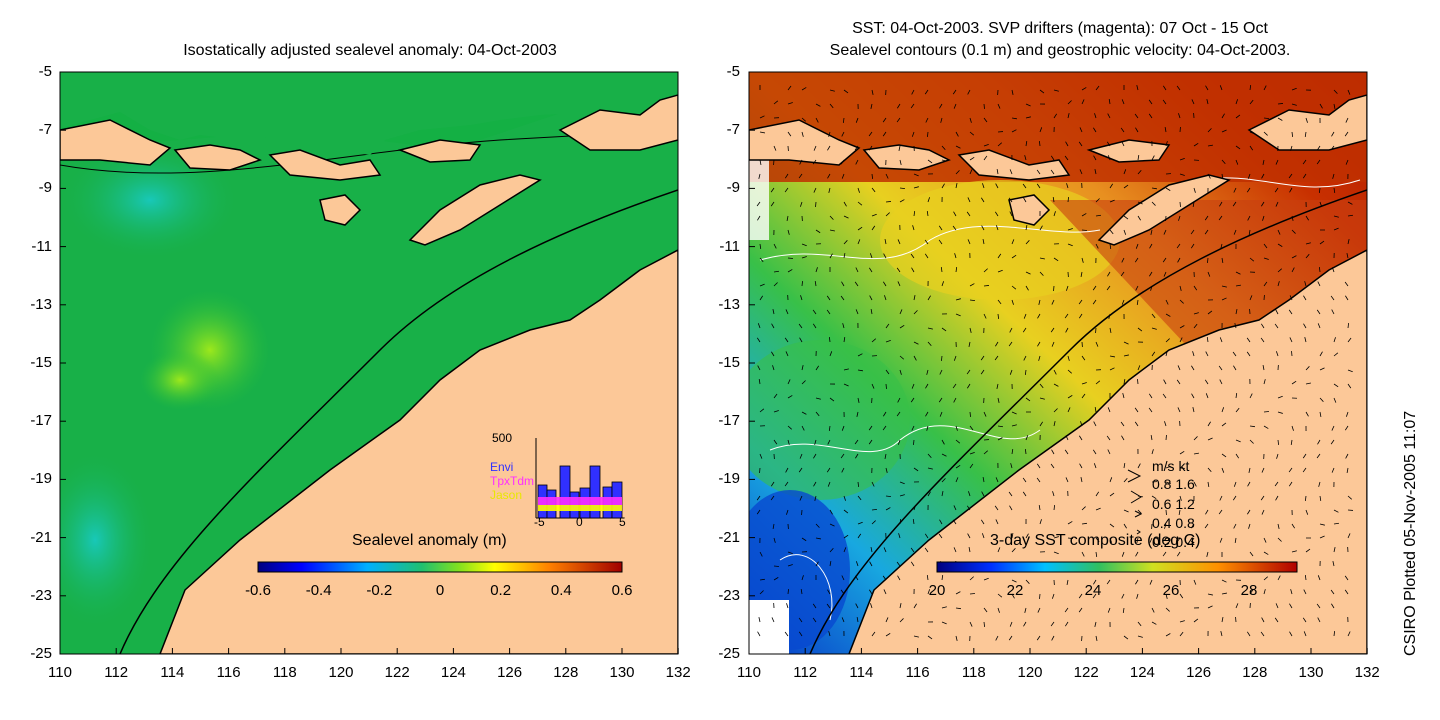 This screenshot has height=720, width=1440. I want to click on sst-colorbar-label: 22, so click(1015, 590).